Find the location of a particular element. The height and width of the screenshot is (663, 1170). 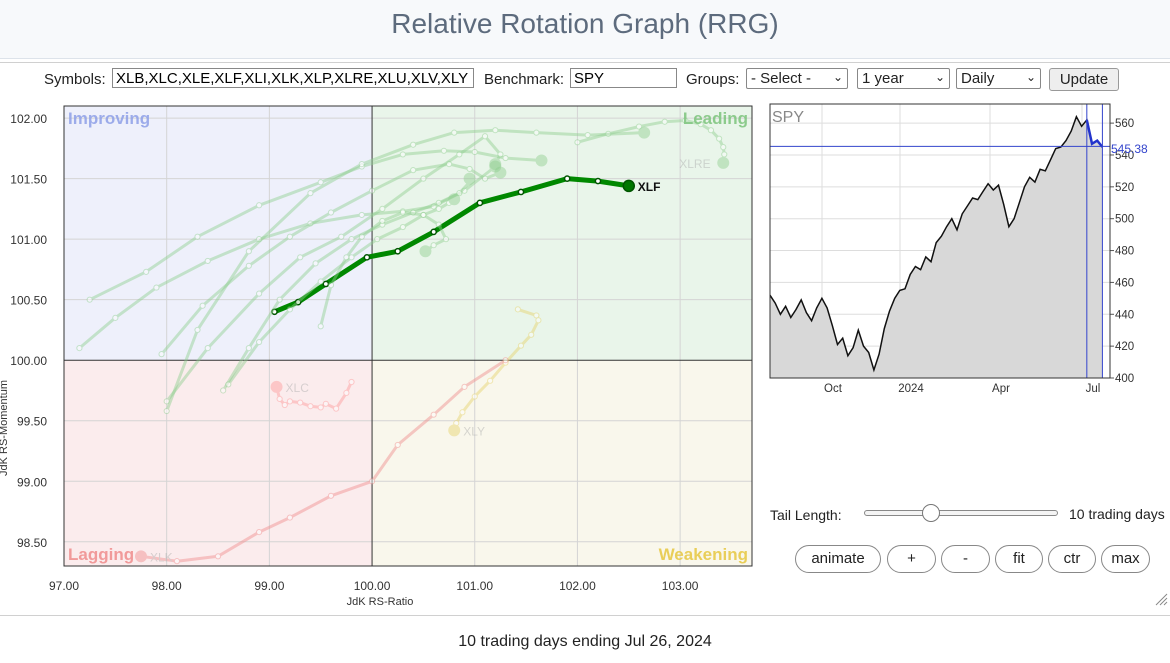

fit-button: fit is located at coordinates (1019, 559).